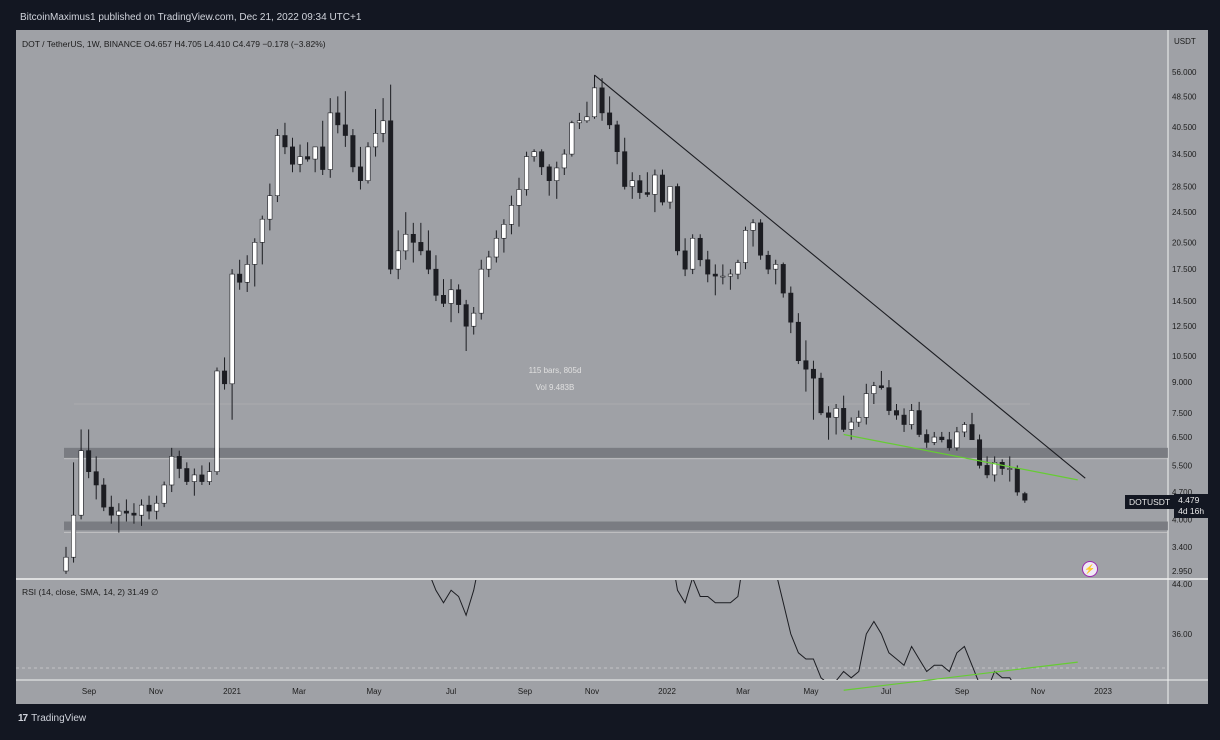 Image resolution: width=1220 pixels, height=740 pixels. Describe the element at coordinates (299, 691) in the screenshot. I see `x-tick-label: Mar` at that location.